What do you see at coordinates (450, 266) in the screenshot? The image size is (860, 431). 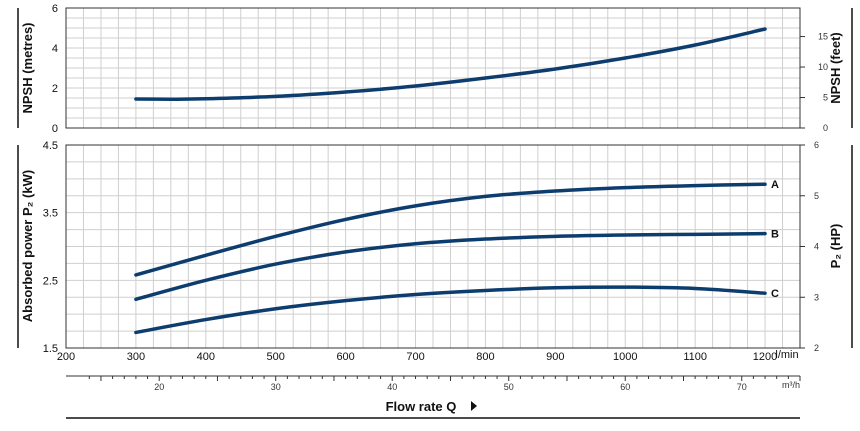 I see `power-curve-b` at bounding box center [450, 266].